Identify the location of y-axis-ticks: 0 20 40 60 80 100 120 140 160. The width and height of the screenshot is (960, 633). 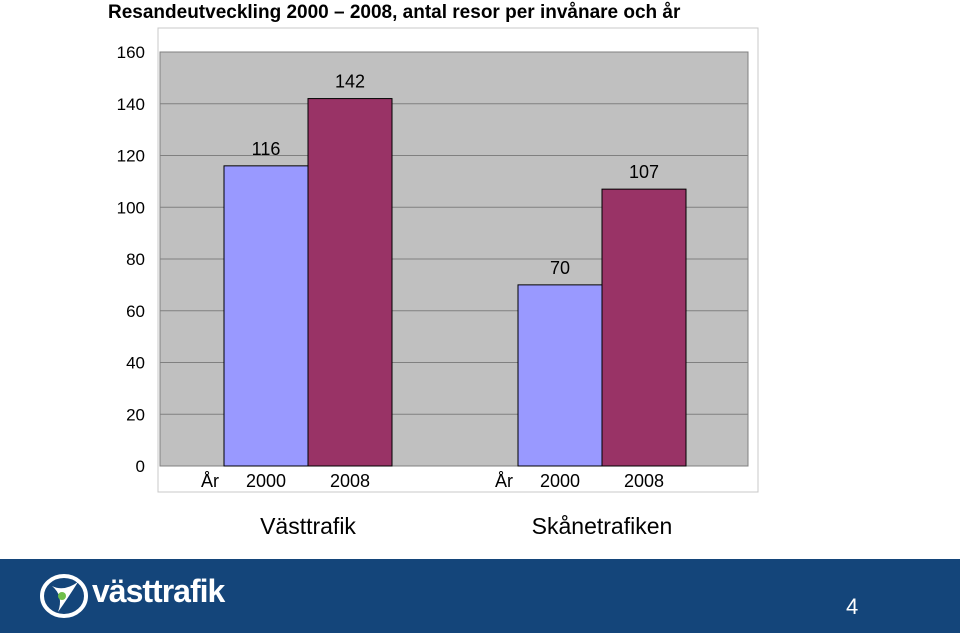
(131, 259).